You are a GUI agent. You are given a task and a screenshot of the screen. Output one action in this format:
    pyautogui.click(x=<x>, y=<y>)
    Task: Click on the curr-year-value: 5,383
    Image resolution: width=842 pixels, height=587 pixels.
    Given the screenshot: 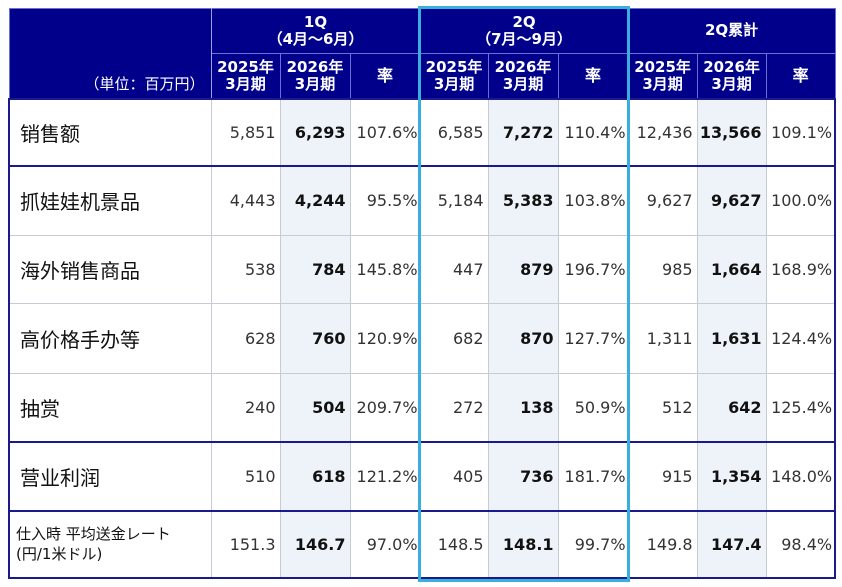 What is the action you would take?
    pyautogui.click(x=523, y=200)
    